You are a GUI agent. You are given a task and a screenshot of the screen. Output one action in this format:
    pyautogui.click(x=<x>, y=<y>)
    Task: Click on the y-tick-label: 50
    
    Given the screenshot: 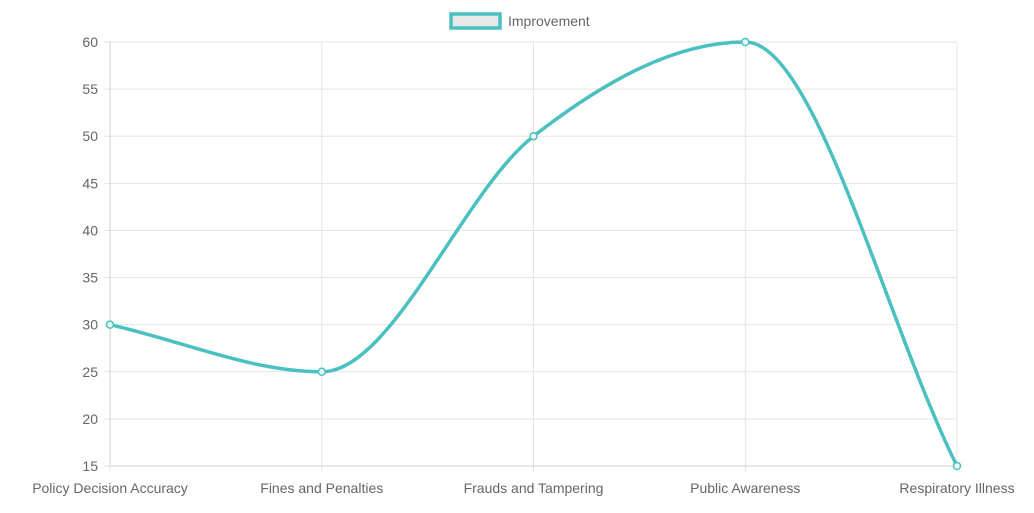 What is the action you would take?
    pyautogui.click(x=90, y=136)
    